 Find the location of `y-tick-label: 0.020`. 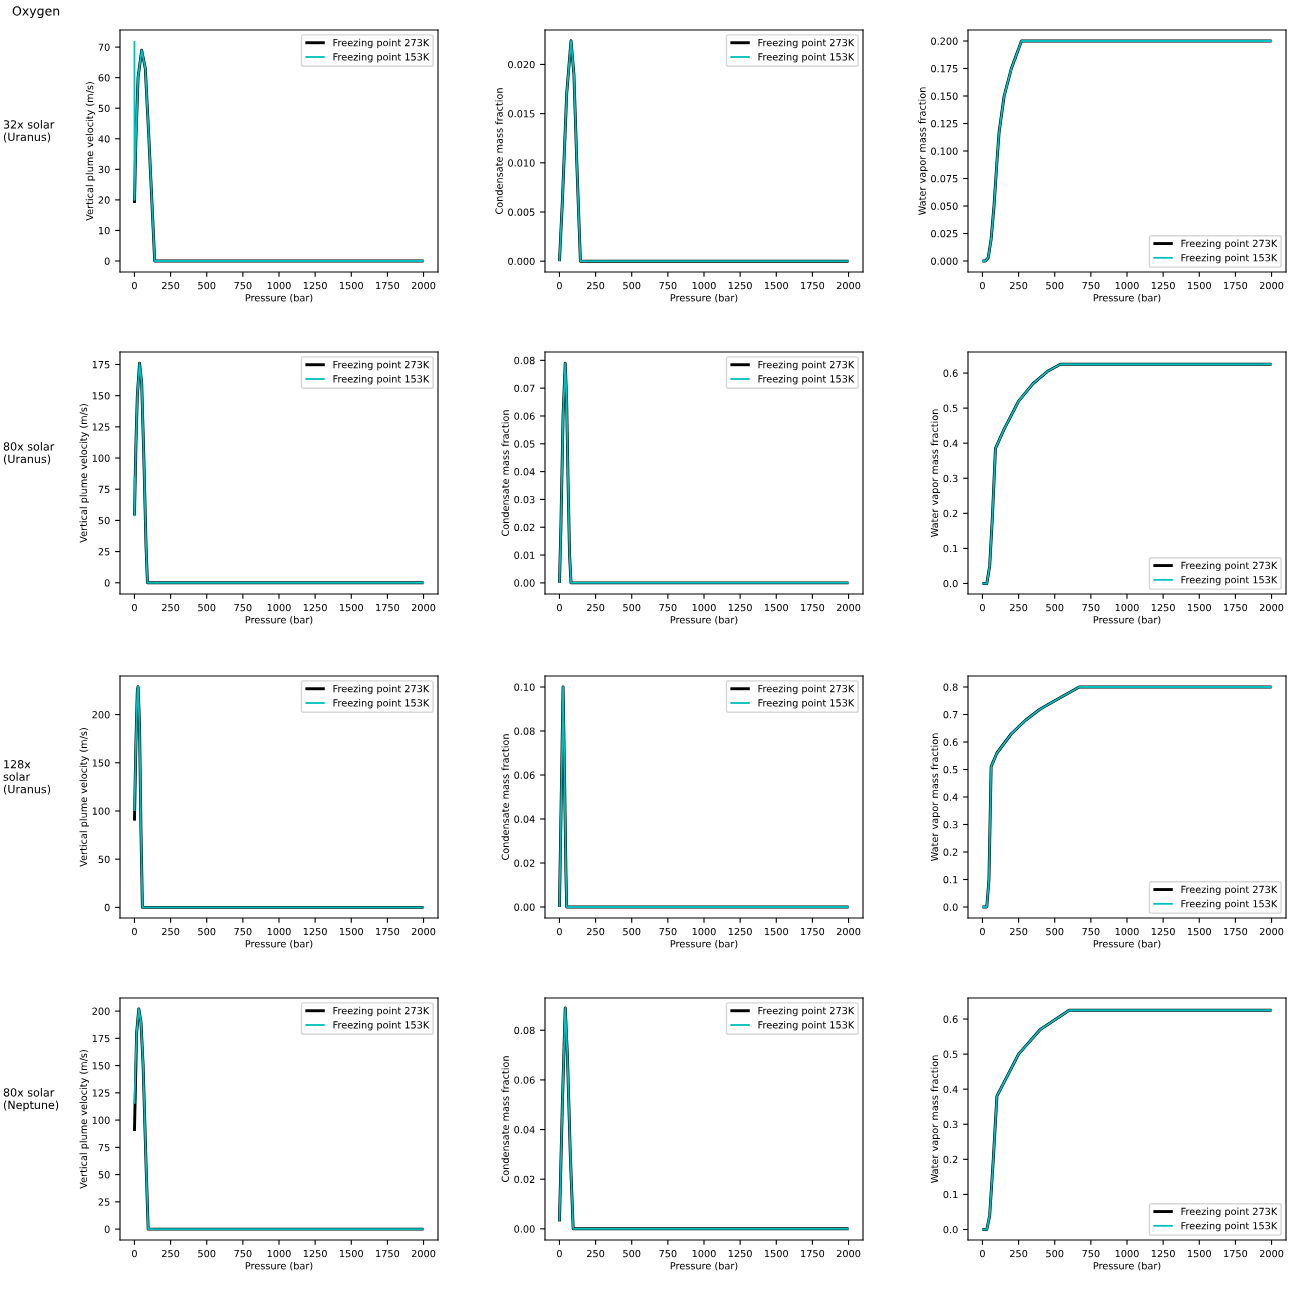

y-tick-label: 0.020 is located at coordinates (521, 64).